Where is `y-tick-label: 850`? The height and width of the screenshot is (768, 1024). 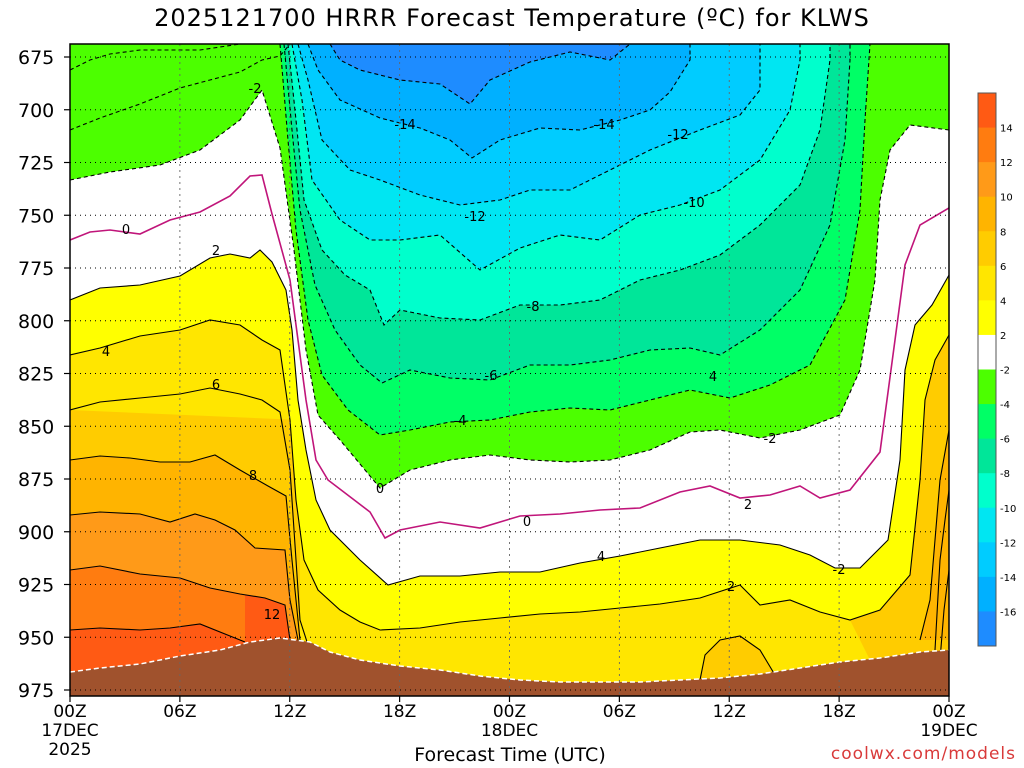 y-tick-label: 850 is located at coordinates (36, 427).